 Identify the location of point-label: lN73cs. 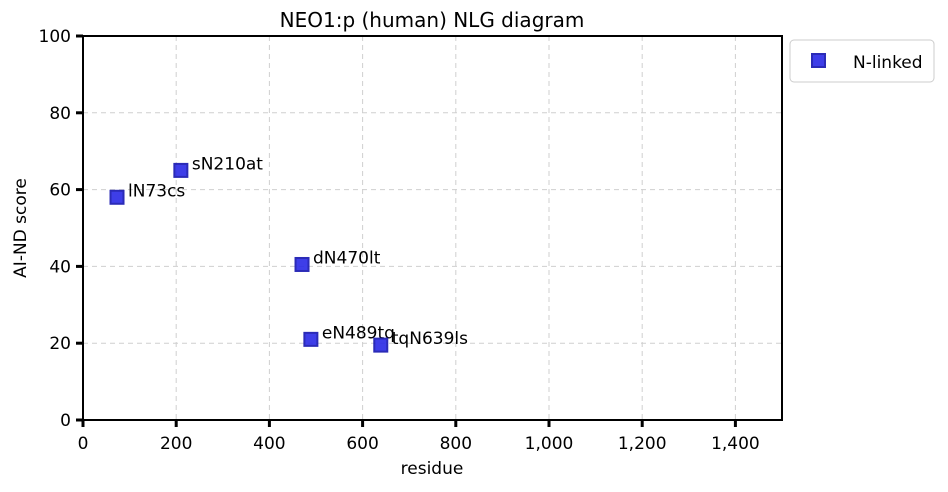
(156, 191).